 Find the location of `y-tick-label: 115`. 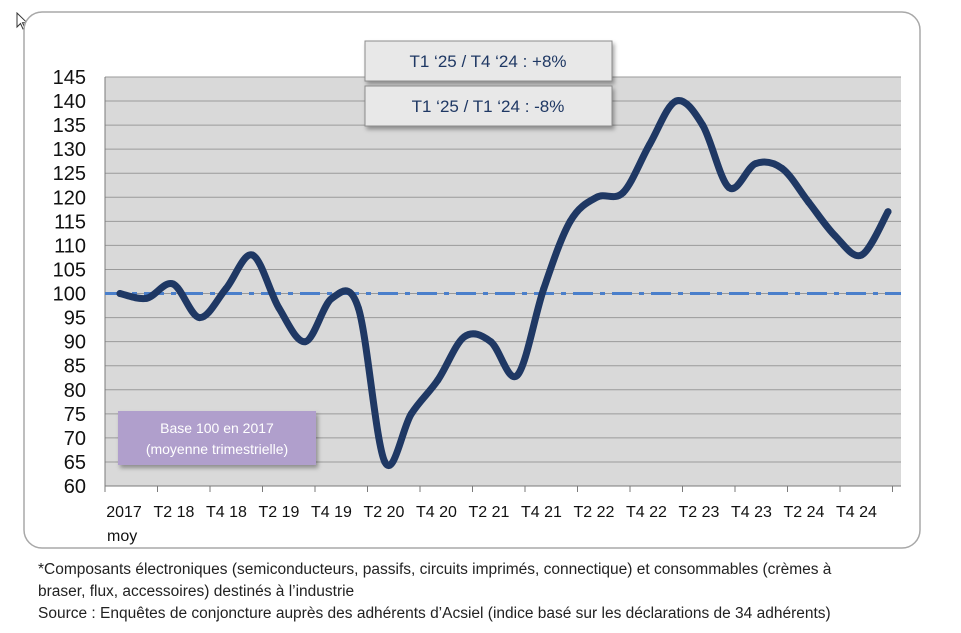

y-tick-label: 115 is located at coordinates (70, 222).